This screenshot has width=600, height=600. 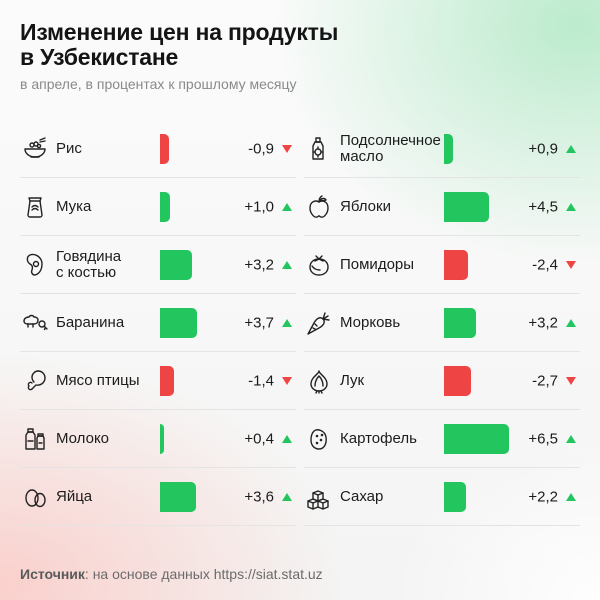 I want to click on chart-row: Рис -0,9, so click(x=158, y=149).